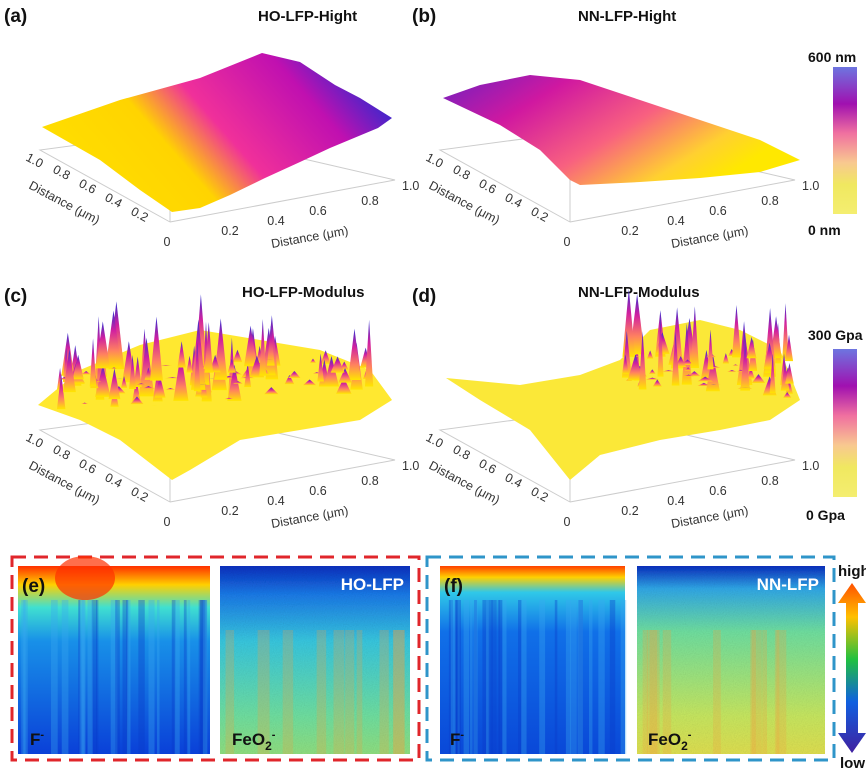  Describe the element at coordinates (835, 335) in the screenshot. I see `colorbar2-max-label: 300 Gpa` at that location.